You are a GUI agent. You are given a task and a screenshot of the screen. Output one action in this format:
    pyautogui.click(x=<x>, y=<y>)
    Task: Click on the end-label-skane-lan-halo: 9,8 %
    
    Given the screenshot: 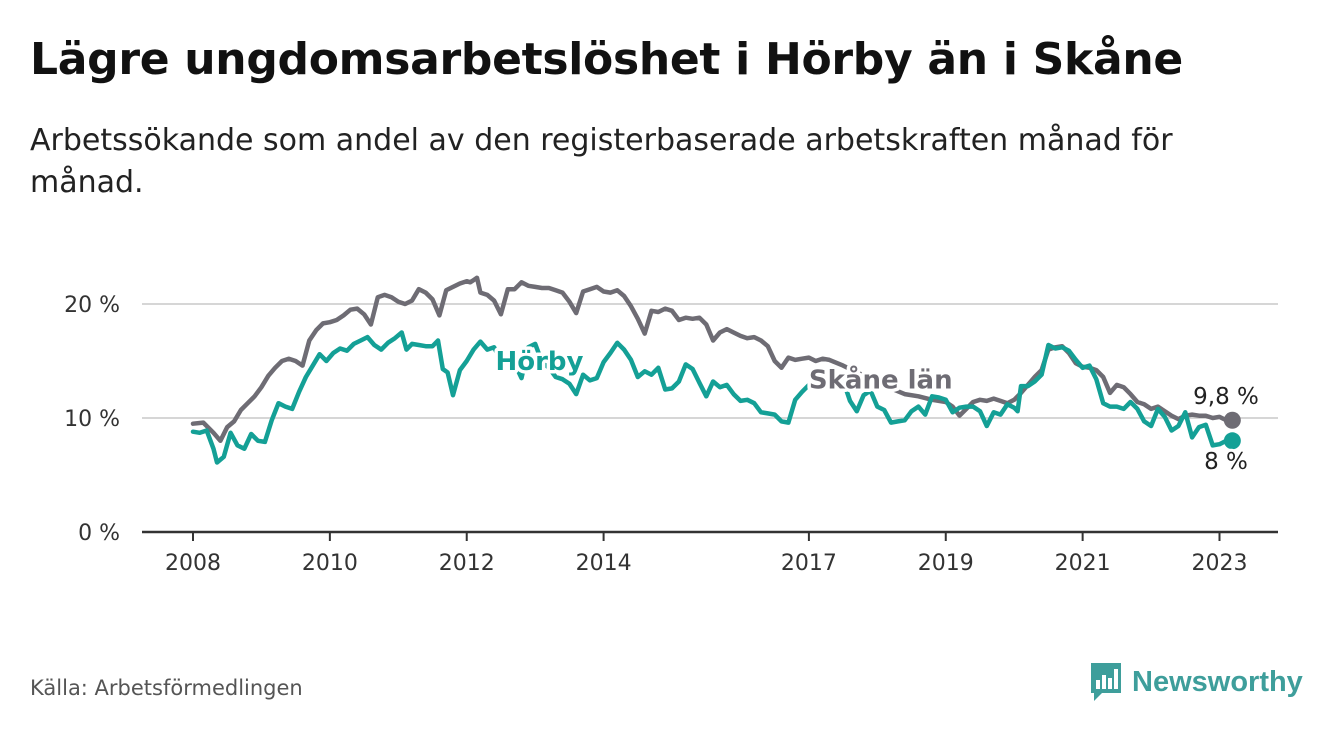 What is the action you would take?
    pyautogui.click(x=1226, y=397)
    